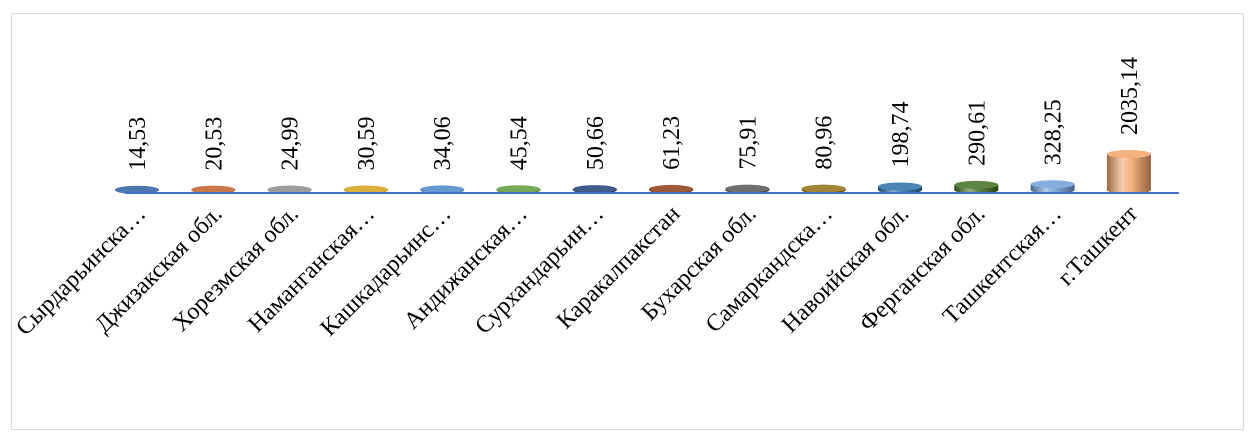  Describe the element at coordinates (1098, 246) in the screenshot. I see `category-label: г.Ташкент` at that location.